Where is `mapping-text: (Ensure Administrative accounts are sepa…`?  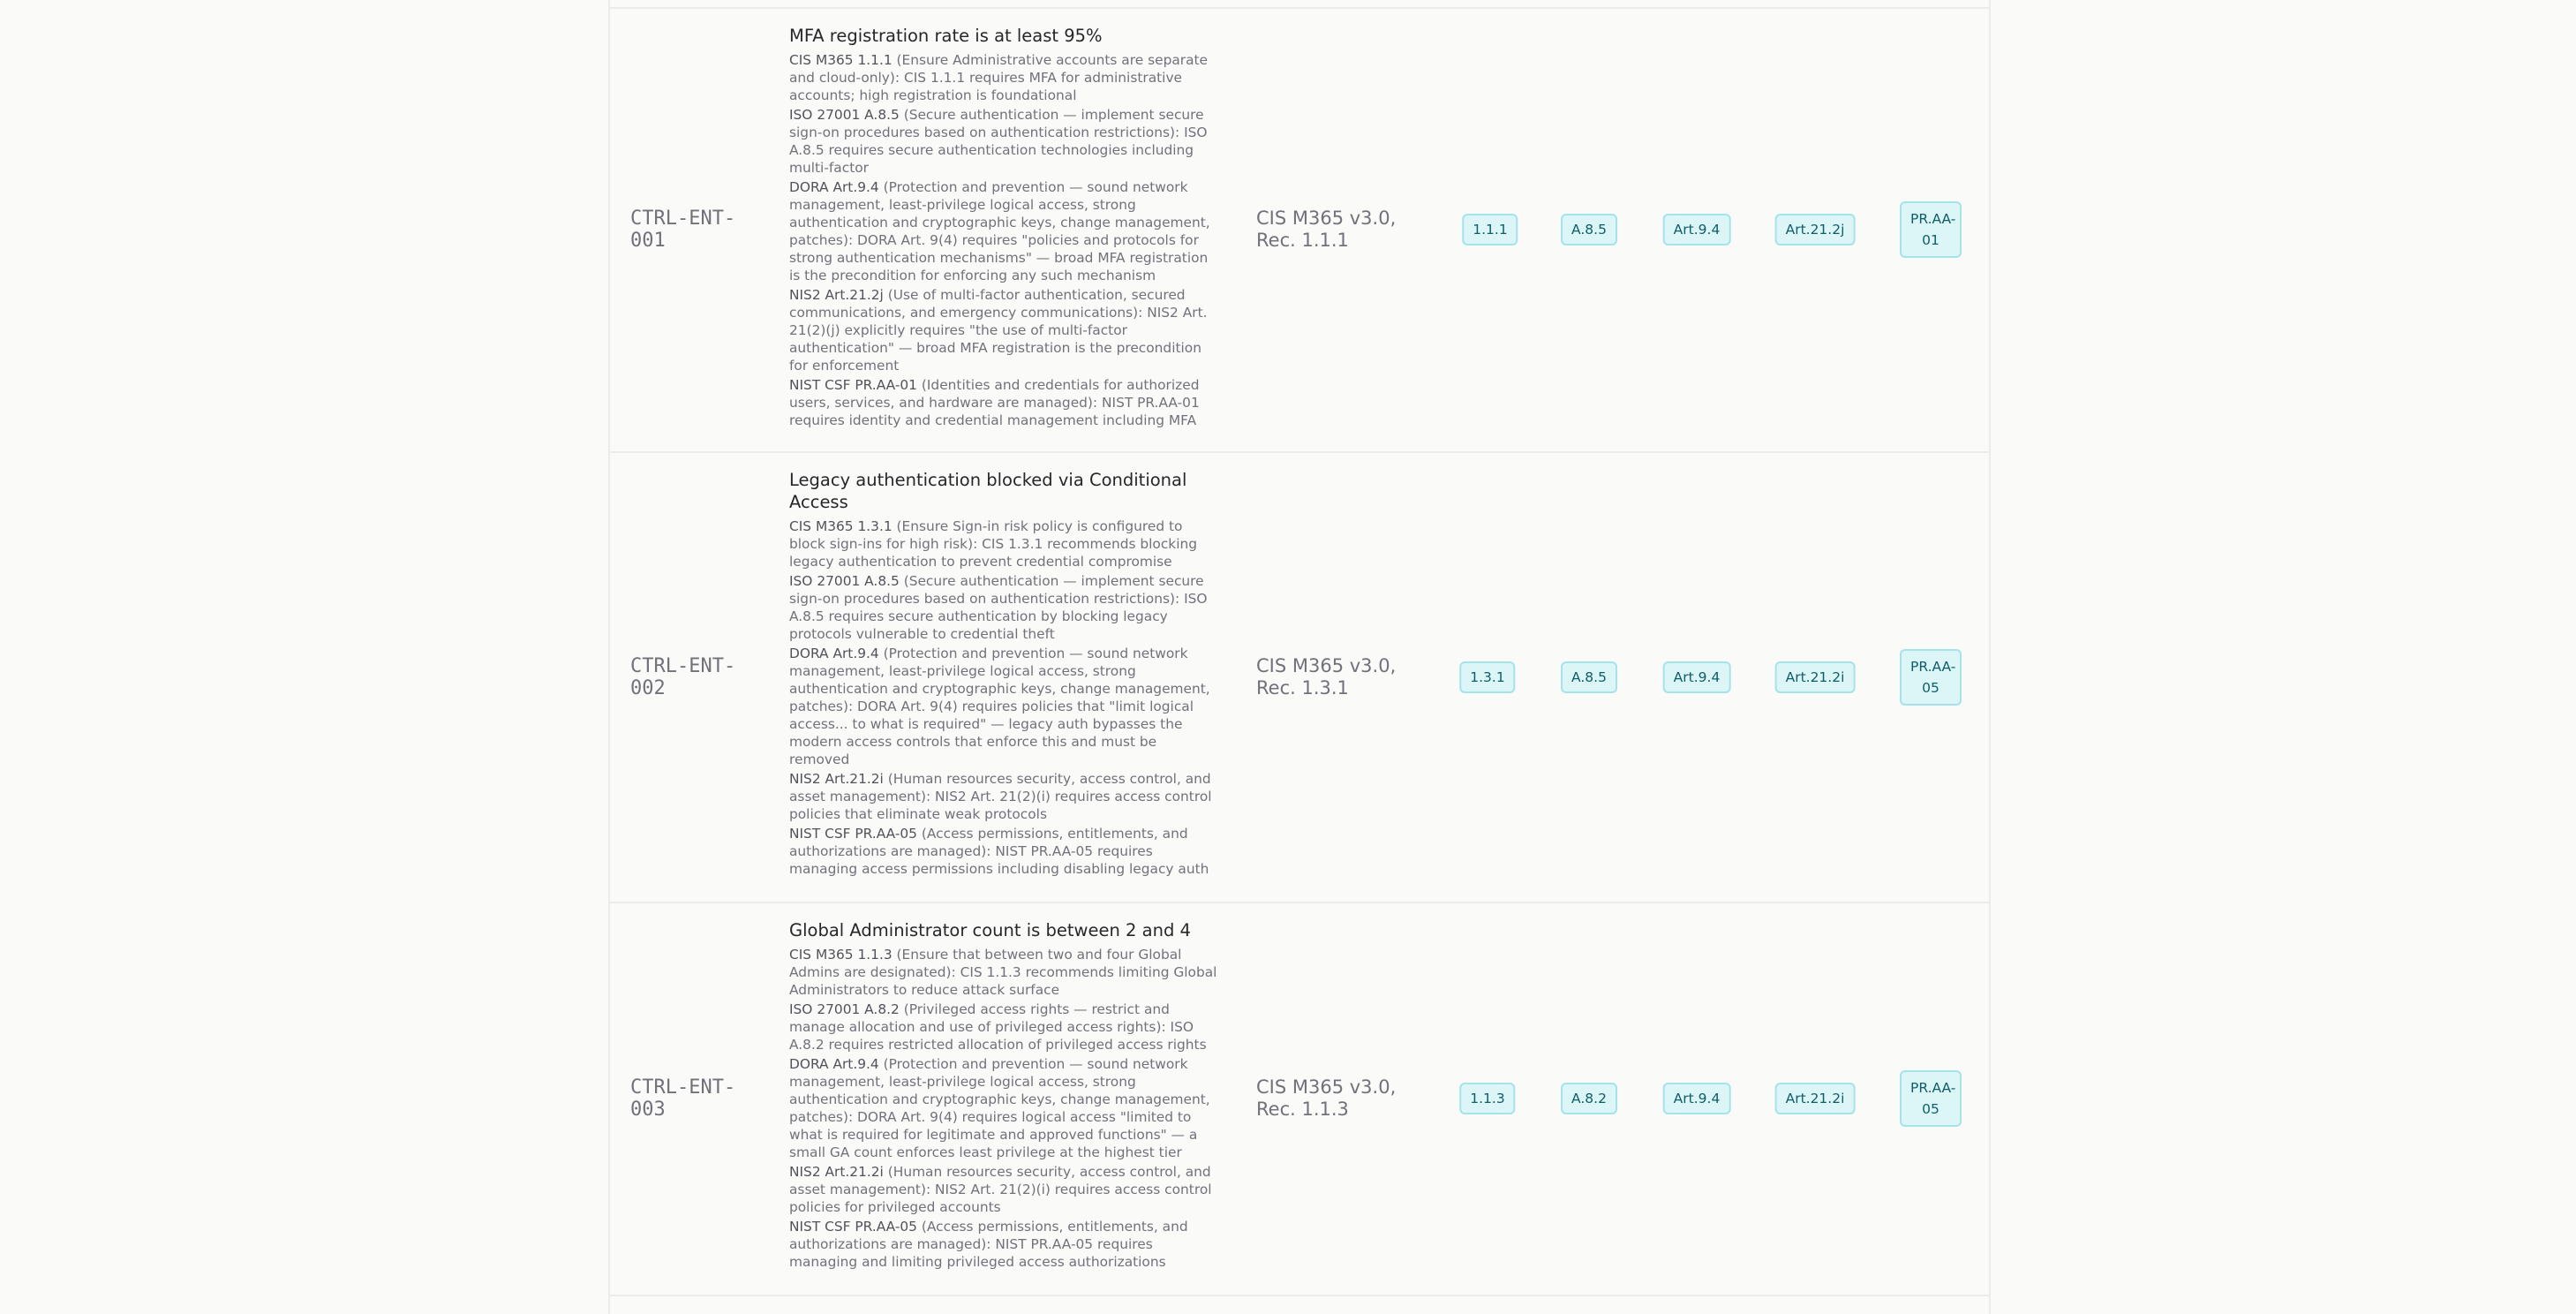
mapping-text: (Ensure Administrative accounts are sepa… is located at coordinates (999, 77).